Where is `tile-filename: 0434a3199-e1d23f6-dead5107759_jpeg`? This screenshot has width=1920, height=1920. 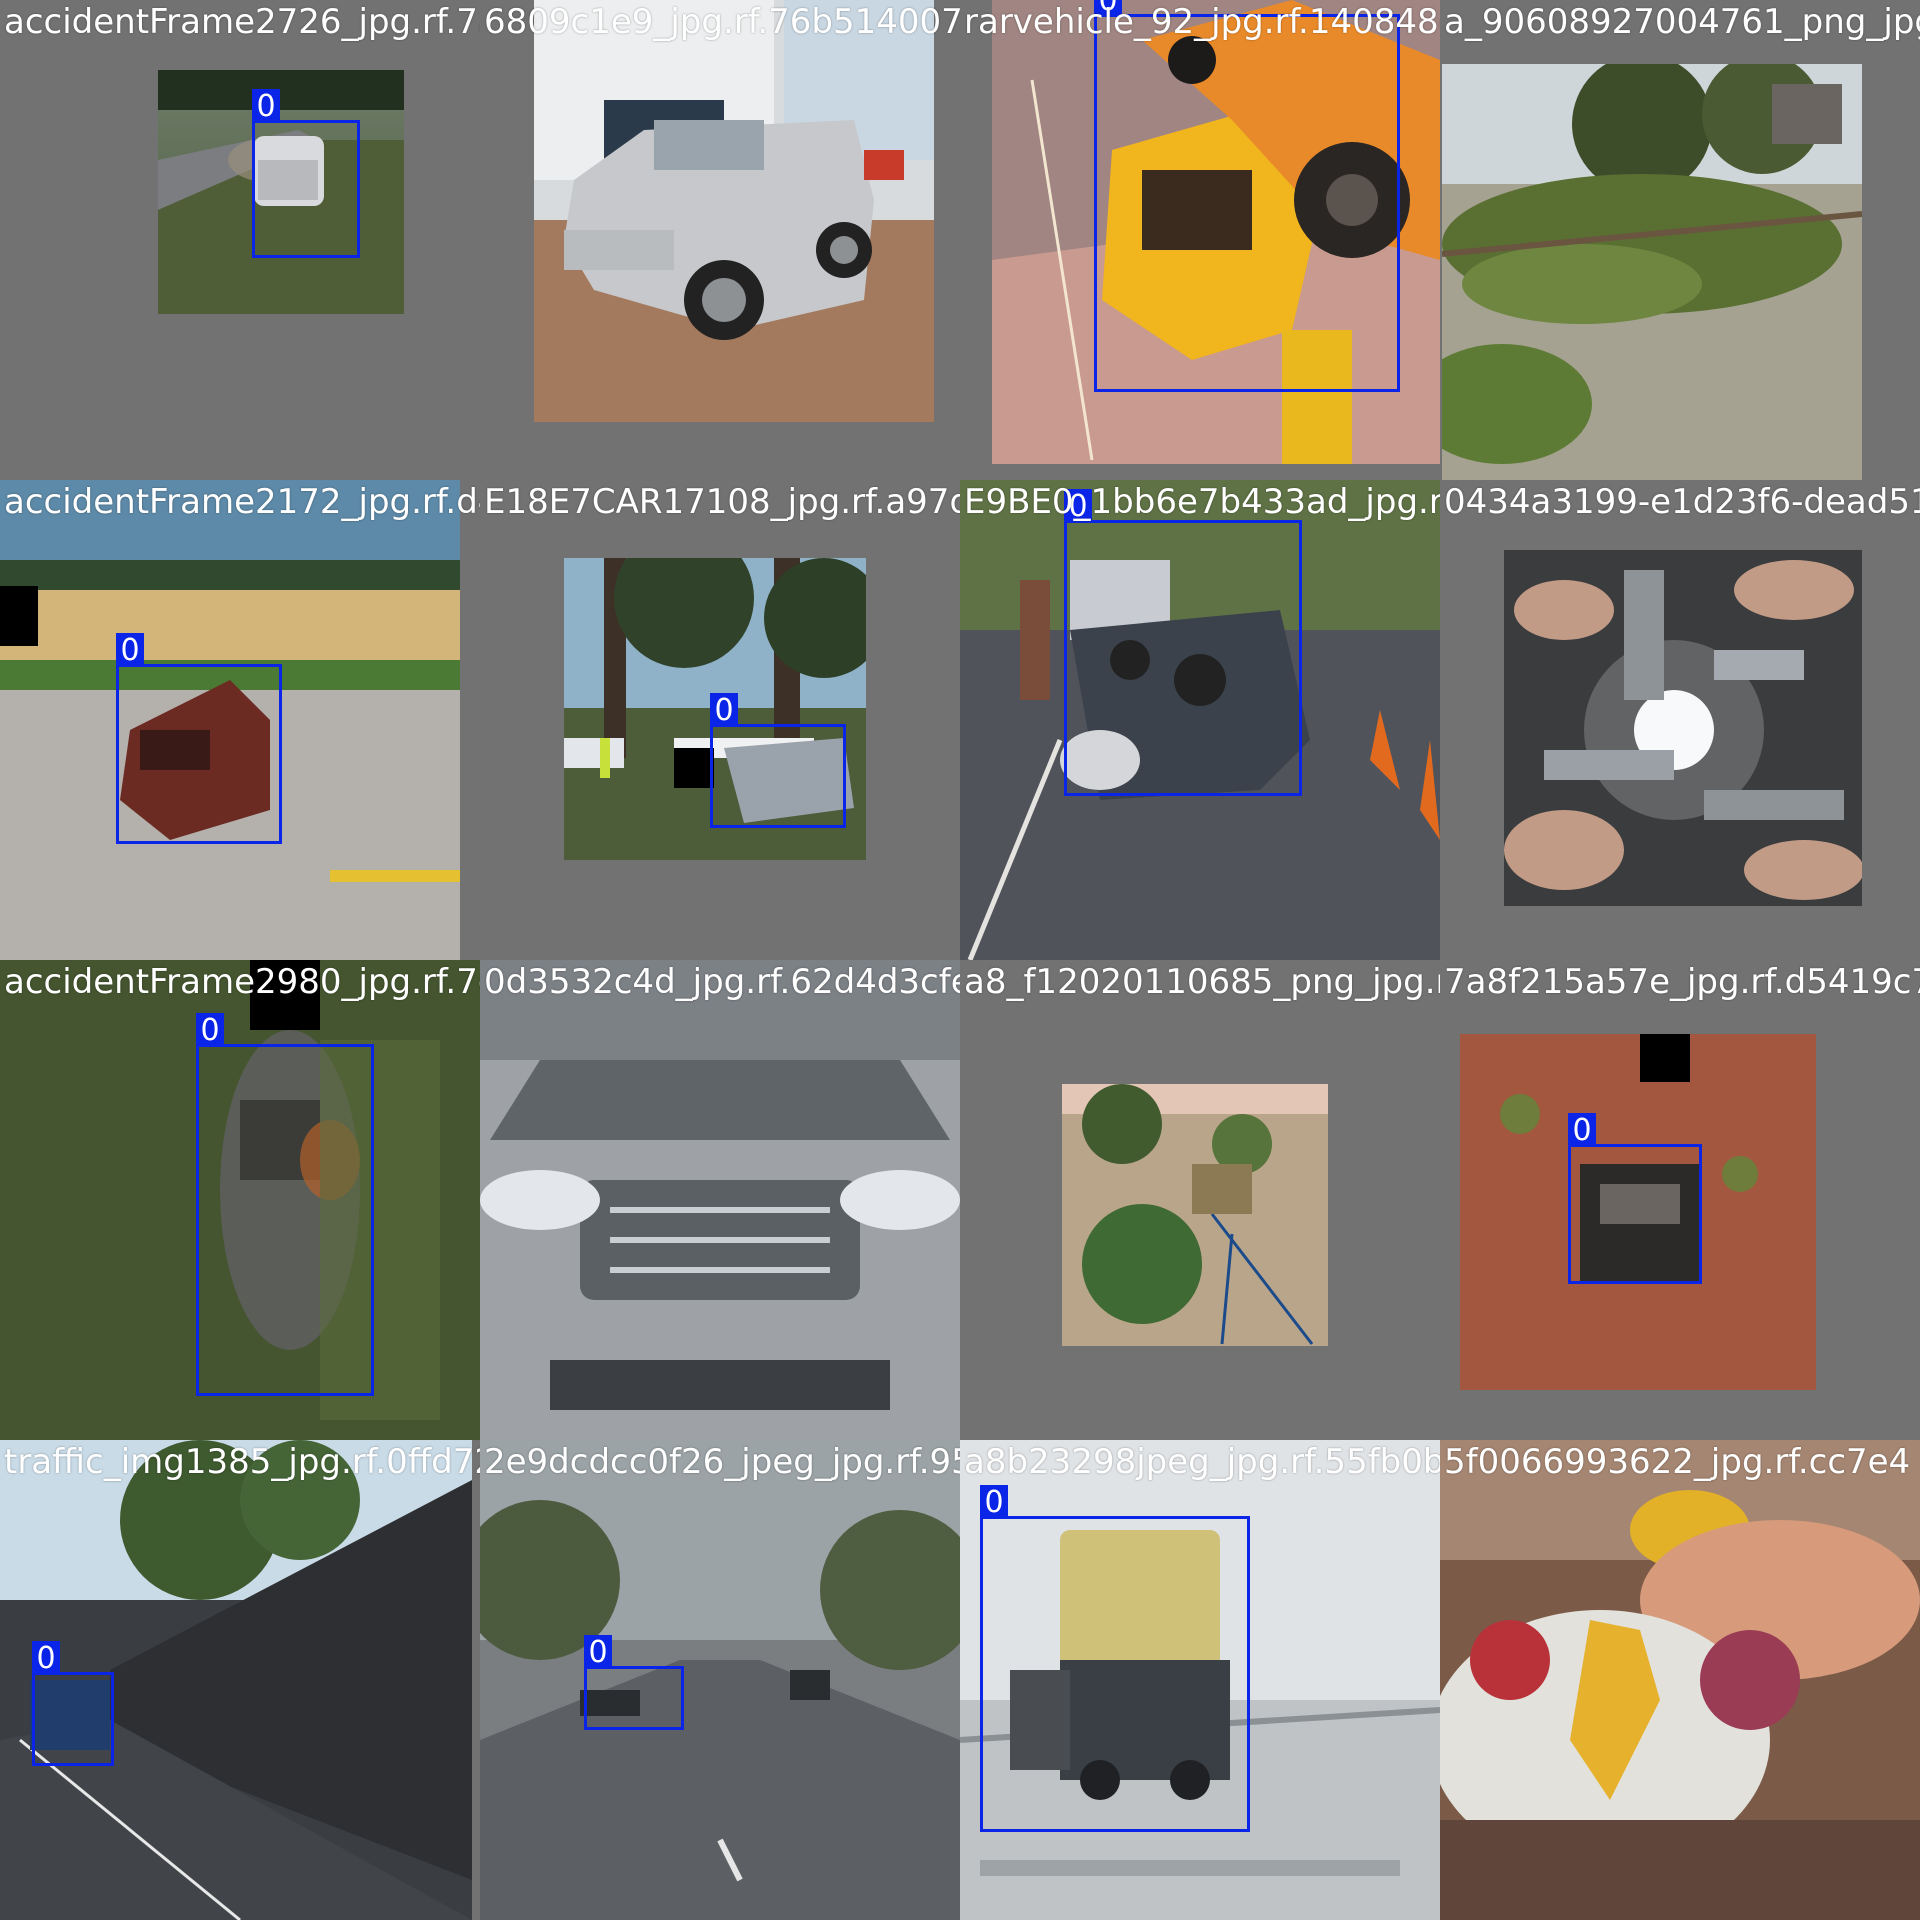 tile-filename: 0434a3199-e1d23f6-dead5107759_jpeg is located at coordinates (1682, 502).